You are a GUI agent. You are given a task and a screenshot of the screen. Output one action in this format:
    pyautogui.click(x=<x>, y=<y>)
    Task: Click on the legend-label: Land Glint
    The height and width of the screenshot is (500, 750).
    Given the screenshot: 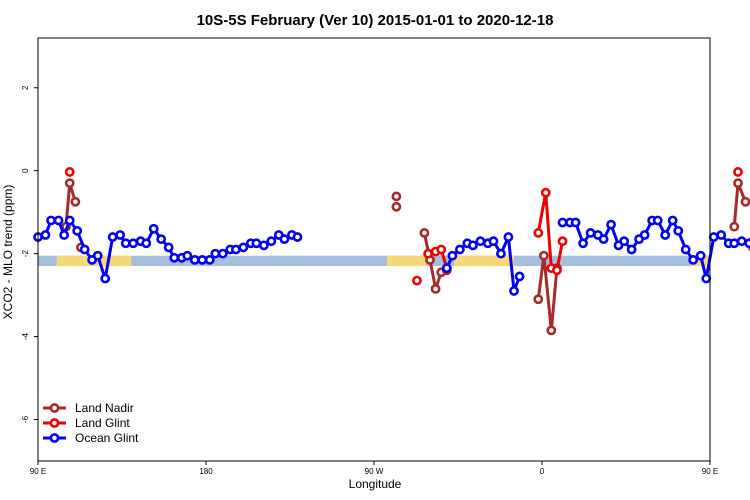 What is the action you would take?
    pyautogui.click(x=102, y=423)
    